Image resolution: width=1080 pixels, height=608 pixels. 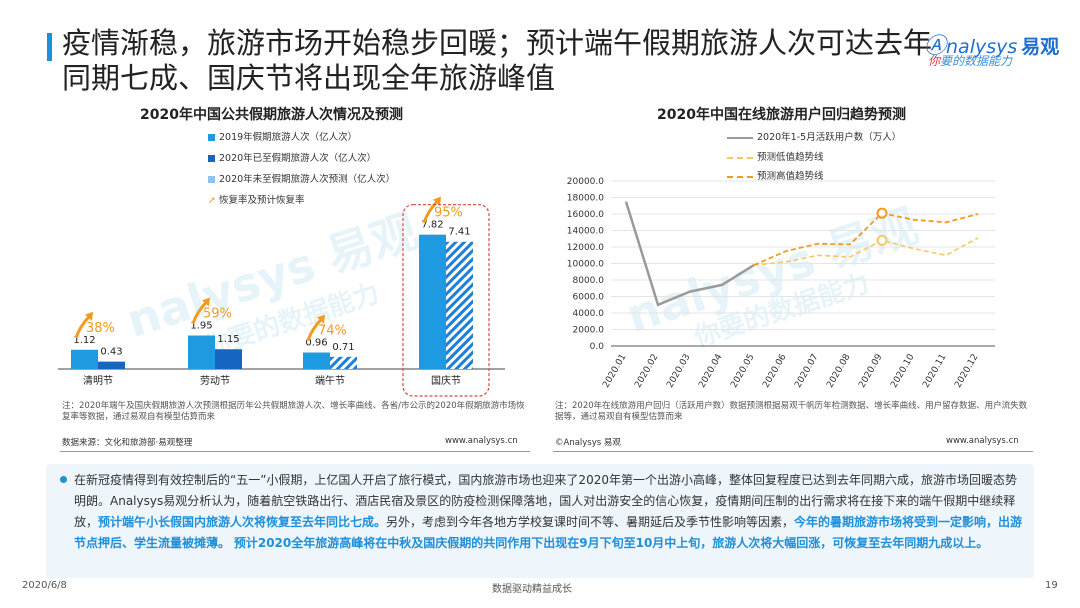 What do you see at coordinates (44, 585) in the screenshot?
I see `footer-date: 2020/6/8` at bounding box center [44, 585].